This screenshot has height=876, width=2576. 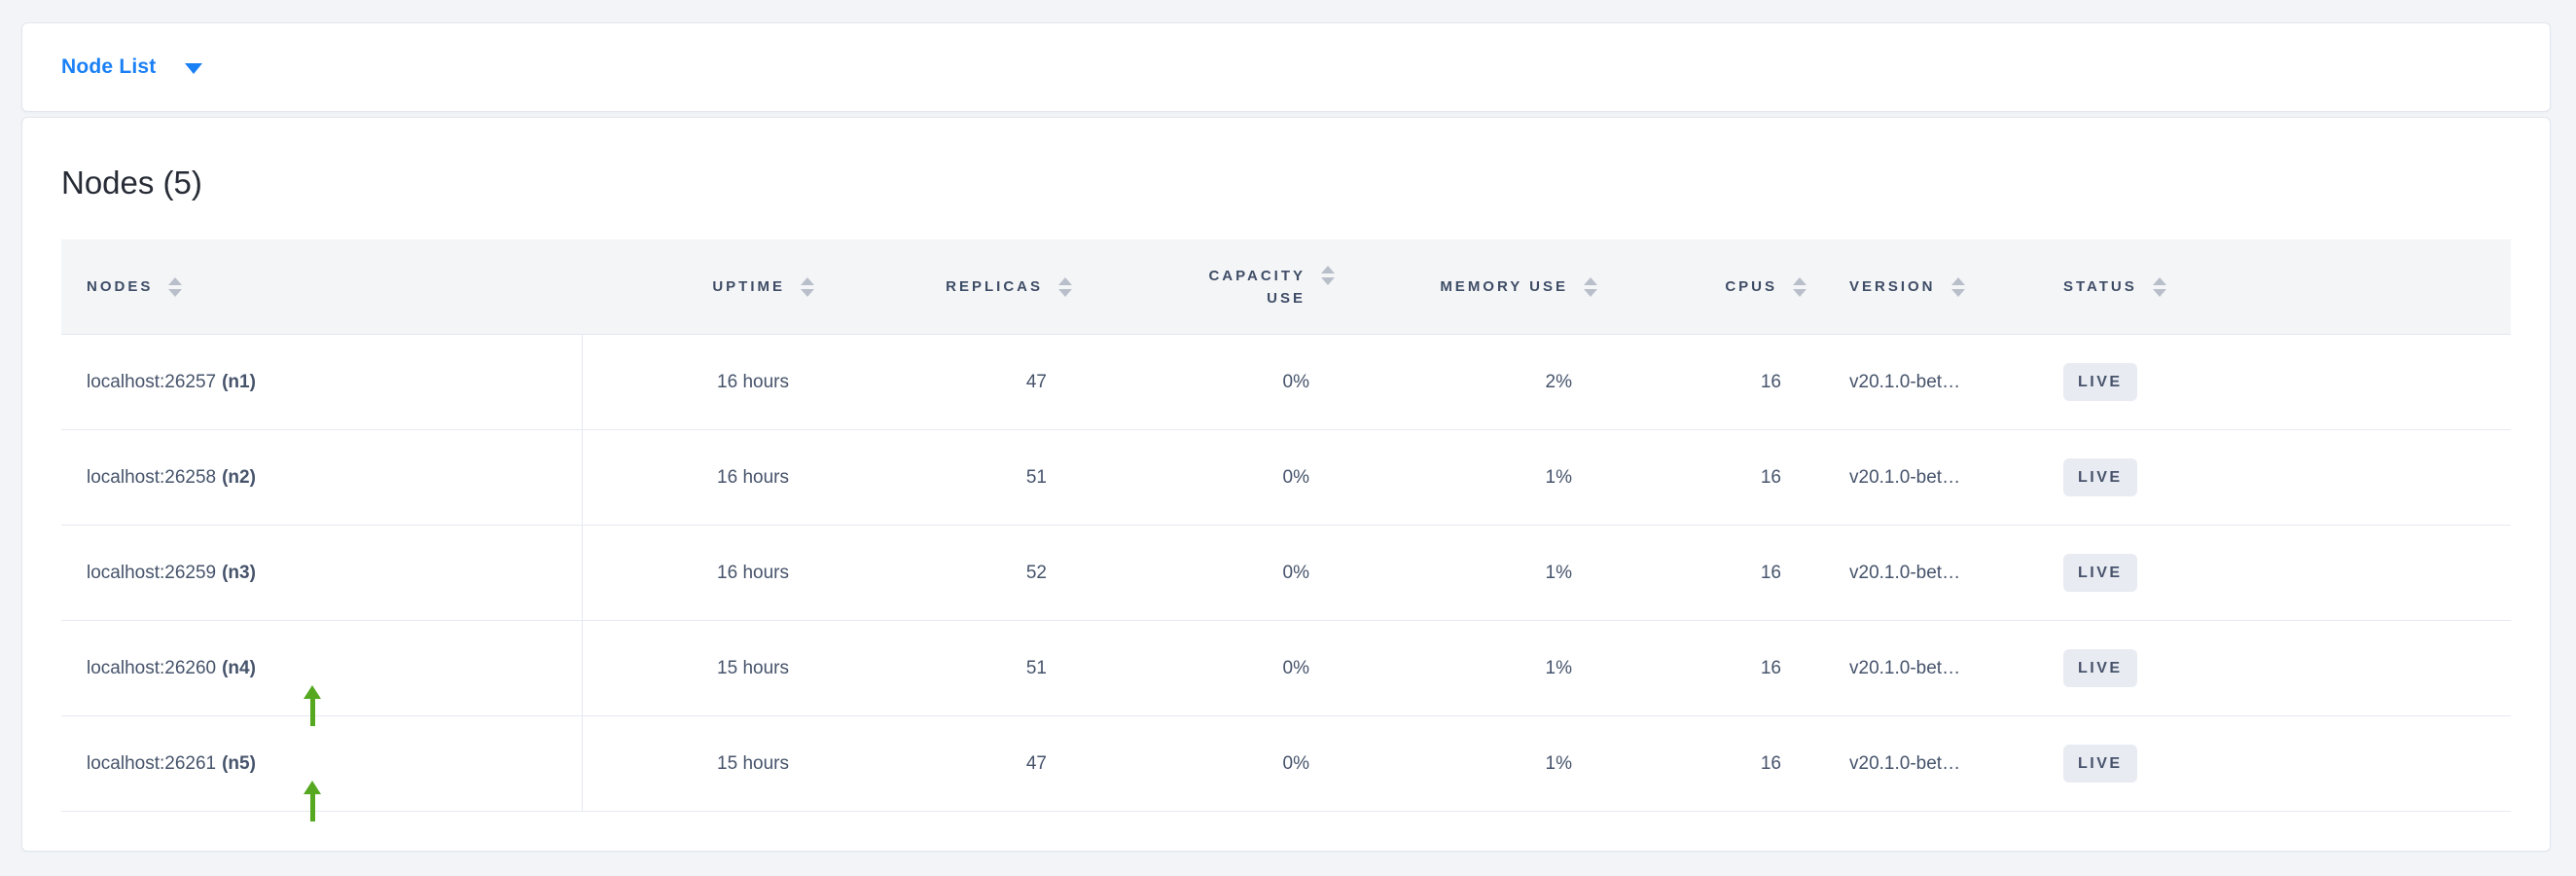 I want to click on node-address-cell: localhost:26259 (n3), so click(x=322, y=573).